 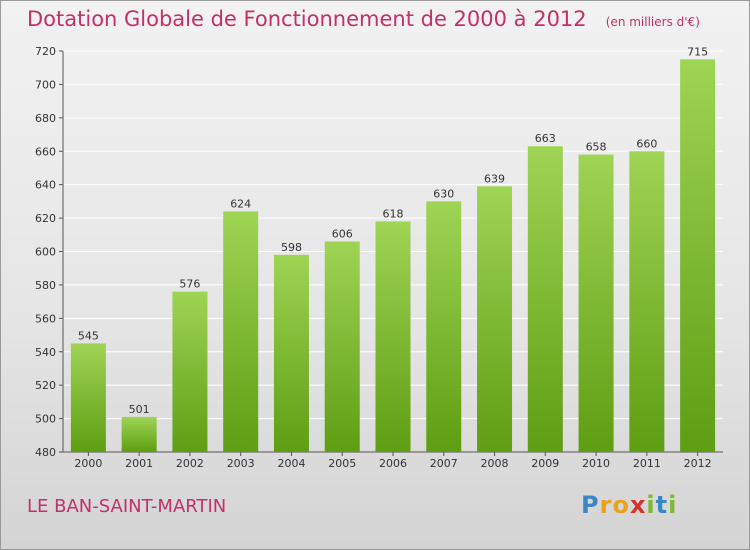 I want to click on data-label: 715, so click(x=697, y=51).